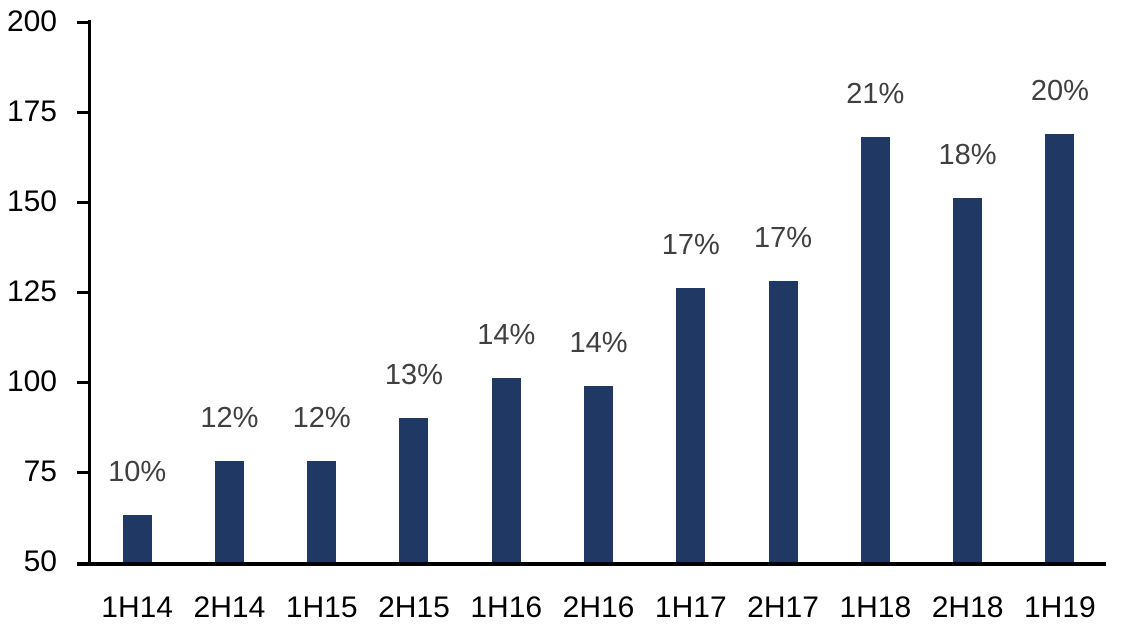 The height and width of the screenshot is (641, 1129). Describe the element at coordinates (967, 155) in the screenshot. I see `bar-value-label: 18%` at that location.